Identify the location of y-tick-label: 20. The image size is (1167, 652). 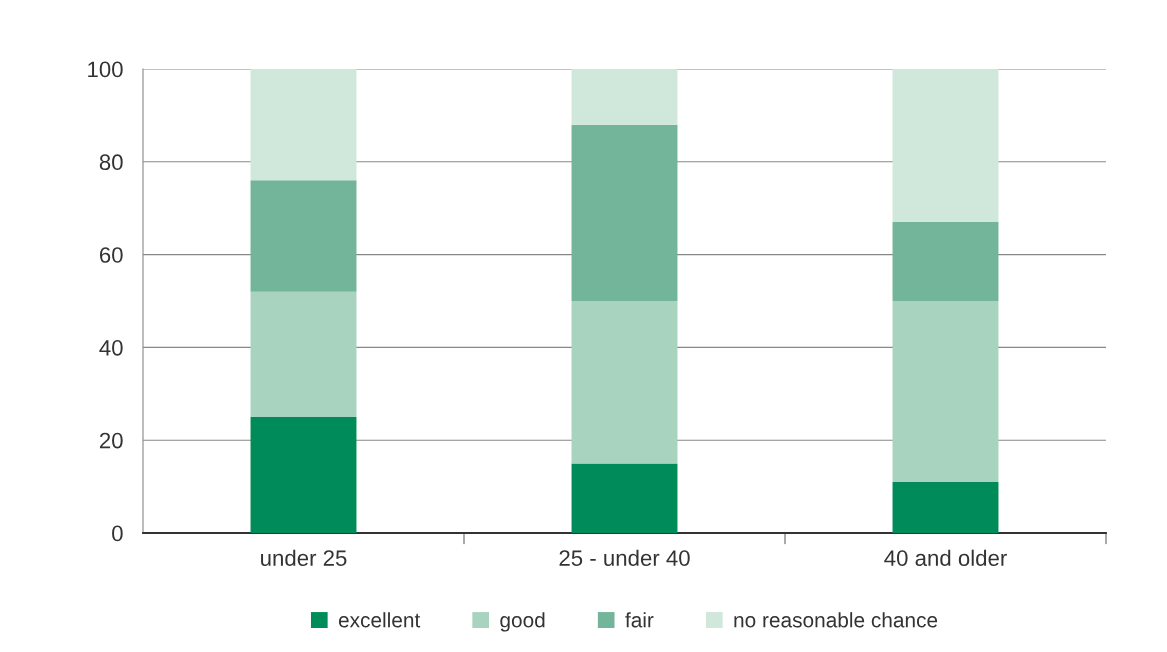
(111, 440).